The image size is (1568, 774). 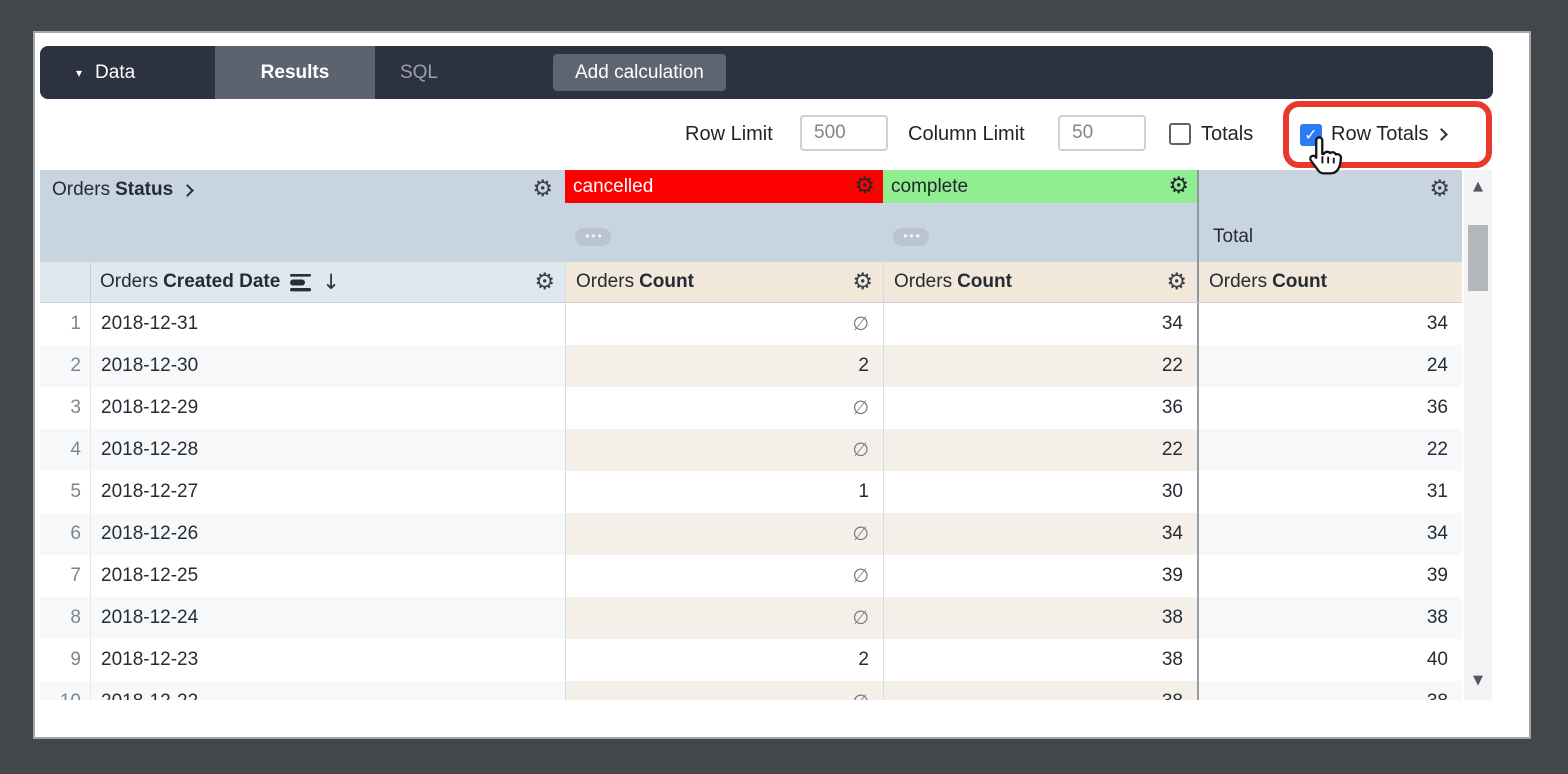 What do you see at coordinates (1040, 186) in the screenshot?
I see `pivot-value-complete: complete ⚙` at bounding box center [1040, 186].